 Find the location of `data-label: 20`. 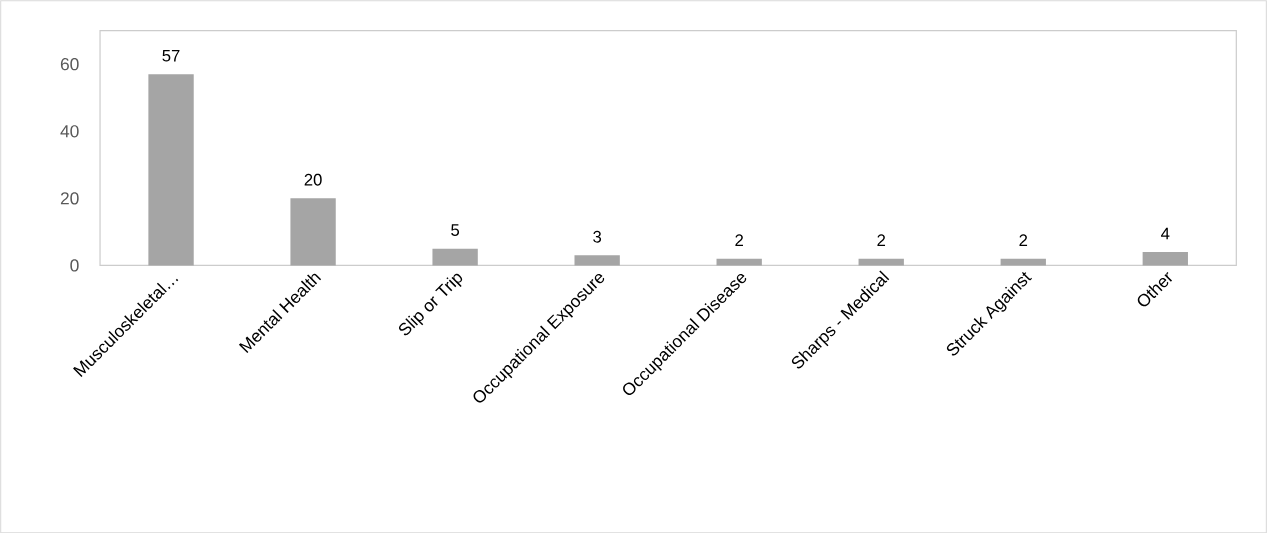

data-label: 20 is located at coordinates (313, 179).